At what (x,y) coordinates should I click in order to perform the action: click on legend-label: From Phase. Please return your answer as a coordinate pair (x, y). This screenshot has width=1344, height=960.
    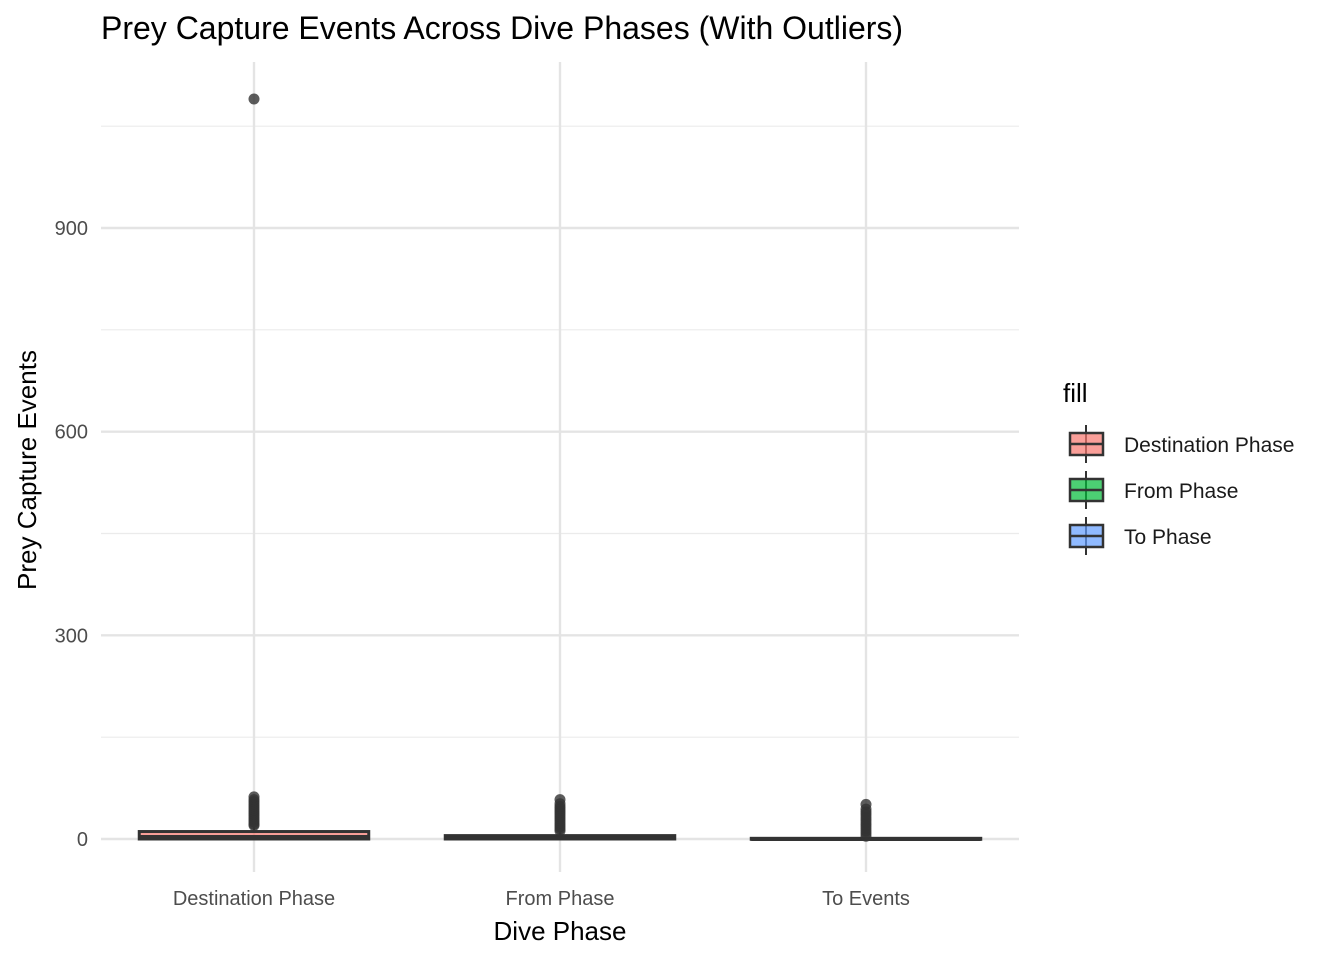
    Looking at the image, I should click on (1181, 491).